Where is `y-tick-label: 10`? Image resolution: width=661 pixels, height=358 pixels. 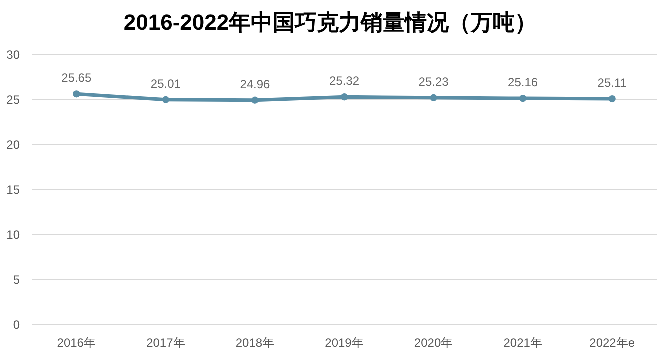 y-tick-label: 10 is located at coordinates (13, 235).